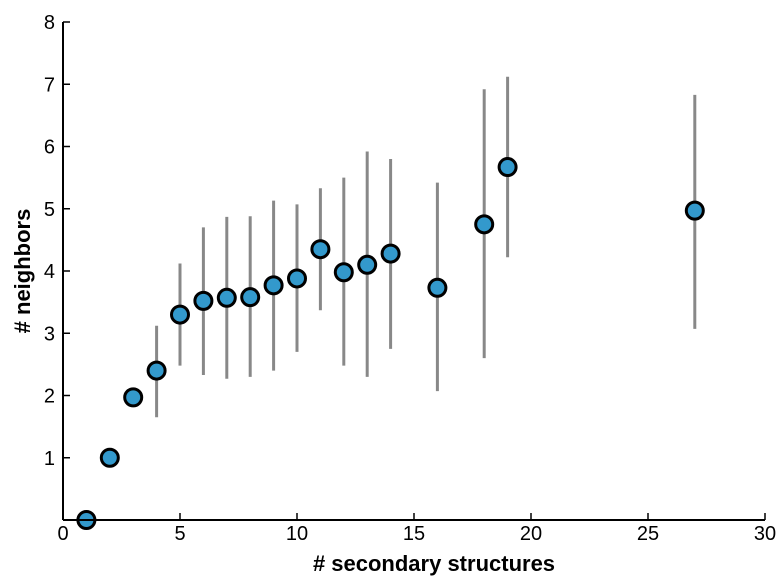 This screenshot has width=783, height=578. What do you see at coordinates (49, 459) in the screenshot?
I see `y-tick-label: 1` at bounding box center [49, 459].